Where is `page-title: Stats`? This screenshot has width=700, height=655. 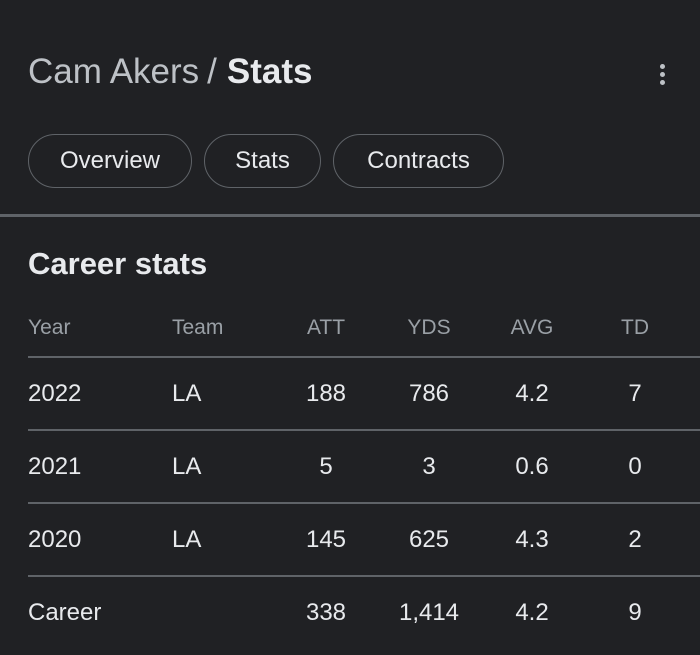 page-title: Stats is located at coordinates (269, 71).